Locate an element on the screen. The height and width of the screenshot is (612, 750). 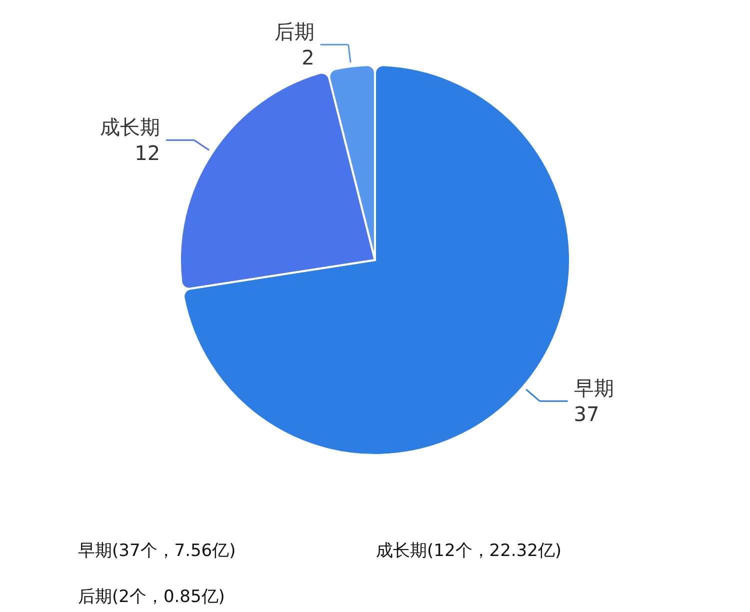
data-label: 37 is located at coordinates (587, 414).